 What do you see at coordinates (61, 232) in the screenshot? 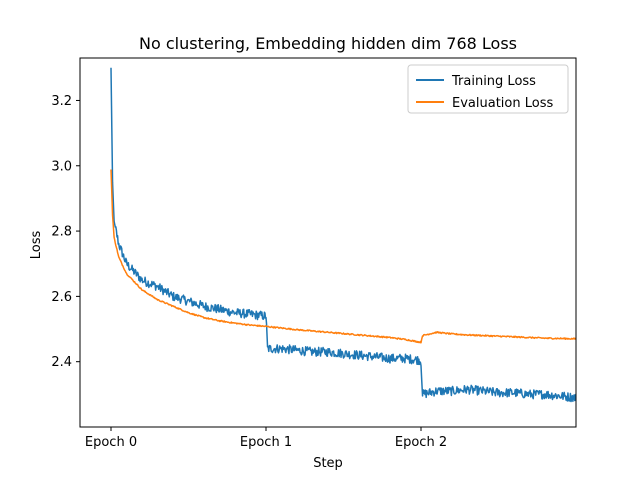
I see `y-tick-label: 2.8` at bounding box center [61, 232].